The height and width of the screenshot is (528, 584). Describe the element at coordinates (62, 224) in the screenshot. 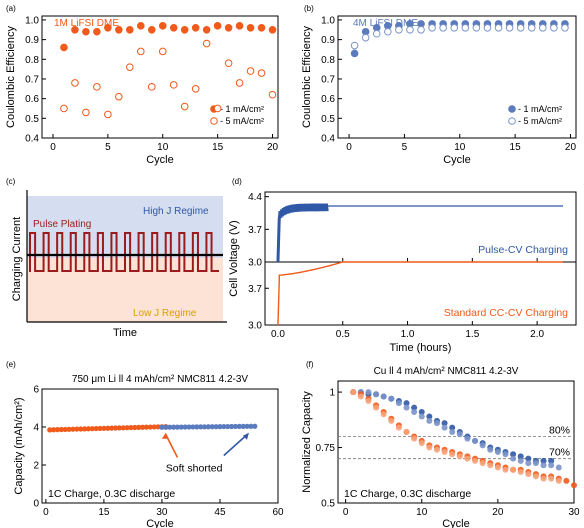

I see `panel-c-pulse-label: Pulse Plating` at that location.